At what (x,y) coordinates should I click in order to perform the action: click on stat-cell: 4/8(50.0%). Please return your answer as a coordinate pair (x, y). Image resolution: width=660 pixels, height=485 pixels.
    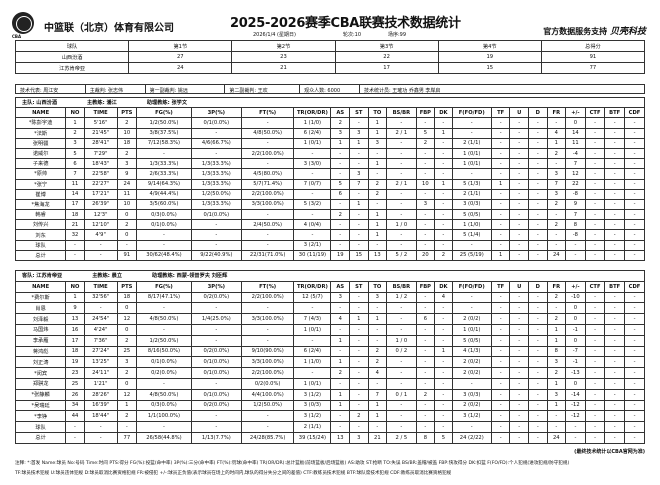
    Looking at the image, I should click on (164, 394).